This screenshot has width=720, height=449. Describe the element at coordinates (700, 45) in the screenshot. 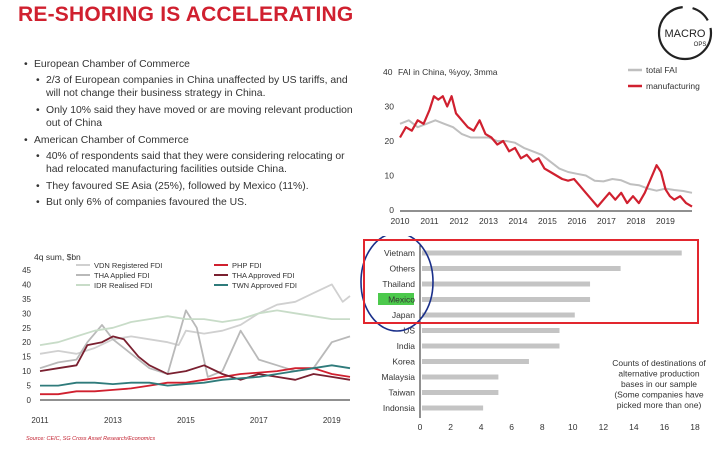

I see `logo-text-ops: OPS` at that location.